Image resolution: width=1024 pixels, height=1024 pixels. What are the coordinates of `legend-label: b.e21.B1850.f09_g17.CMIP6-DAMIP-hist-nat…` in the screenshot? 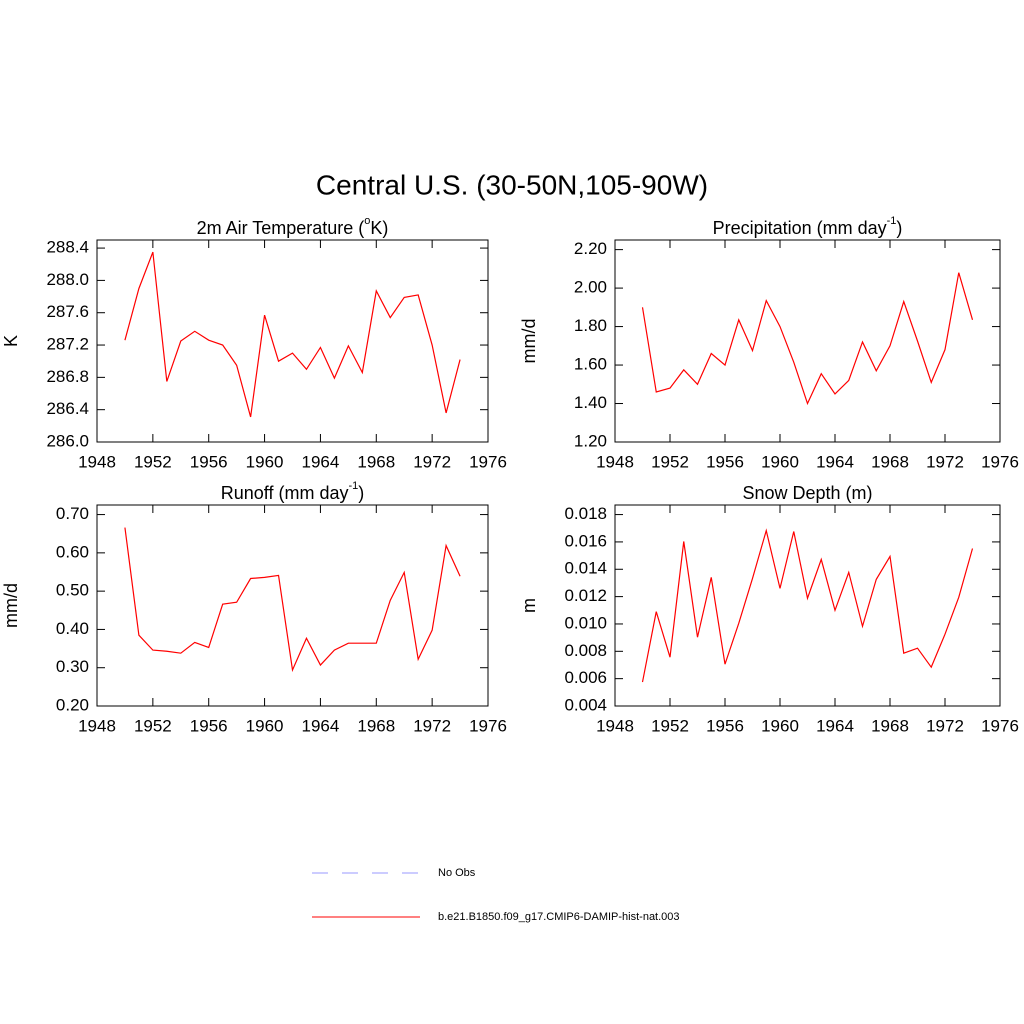 It's located at (559, 917).